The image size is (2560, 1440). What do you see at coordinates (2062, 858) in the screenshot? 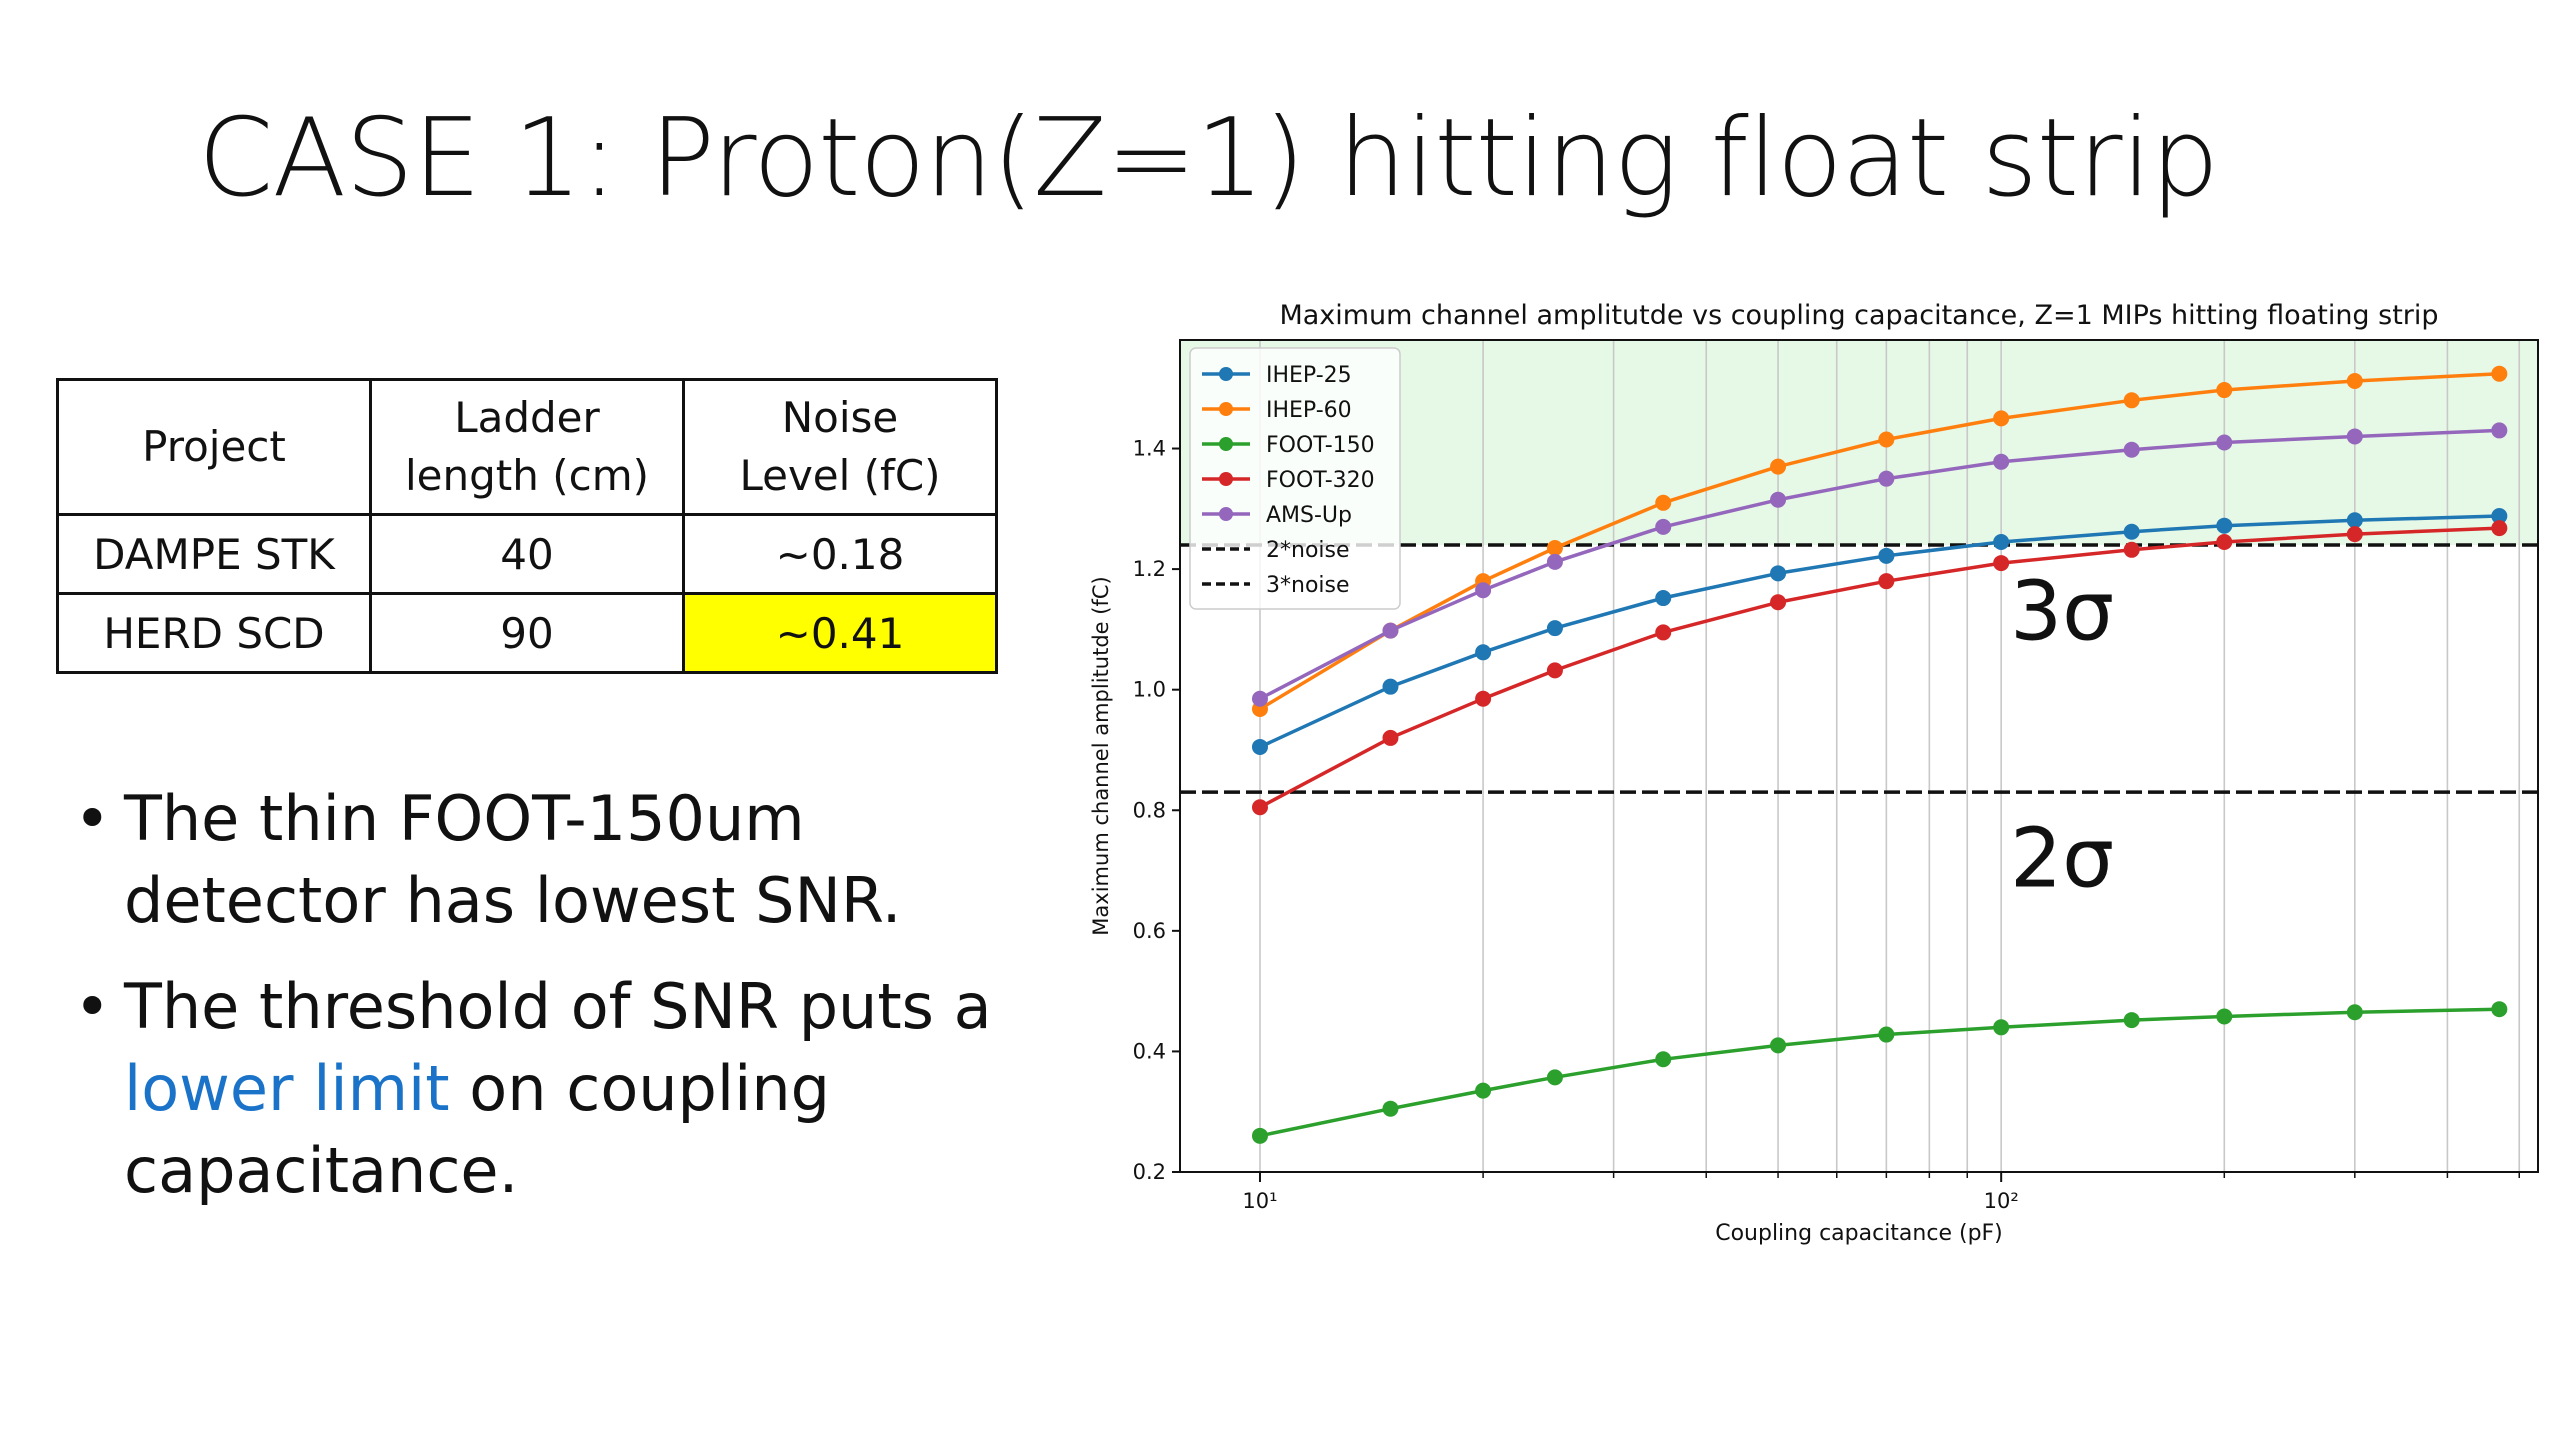
I see `annotation-2-sigma: 2σ` at bounding box center [2062, 858].